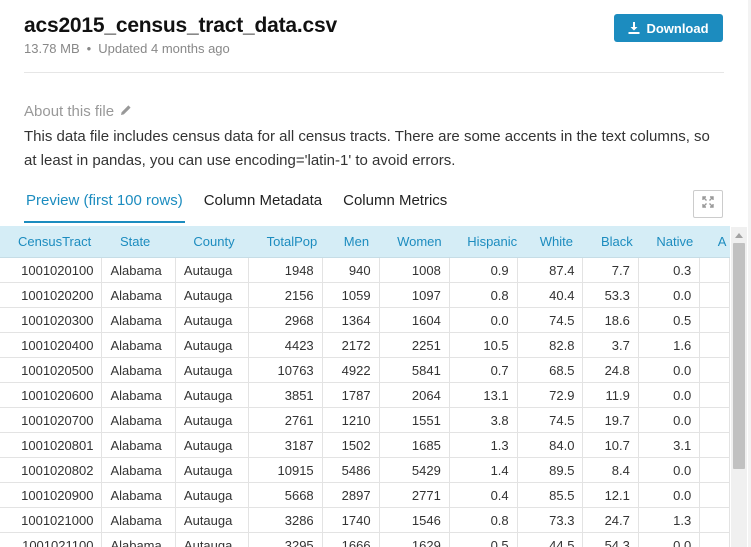  What do you see at coordinates (550, 242) in the screenshot?
I see `column-header: White` at bounding box center [550, 242].